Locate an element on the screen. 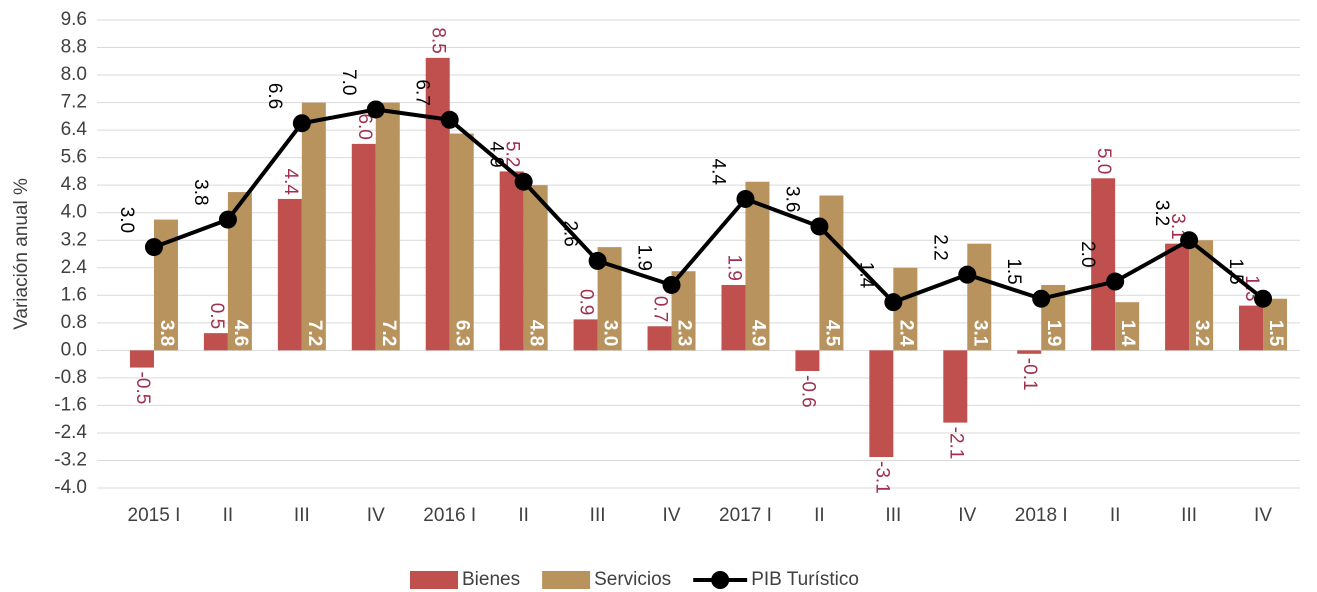 This screenshot has width=1317, height=592. y-tick-label: -3.2 is located at coordinates (70, 459).